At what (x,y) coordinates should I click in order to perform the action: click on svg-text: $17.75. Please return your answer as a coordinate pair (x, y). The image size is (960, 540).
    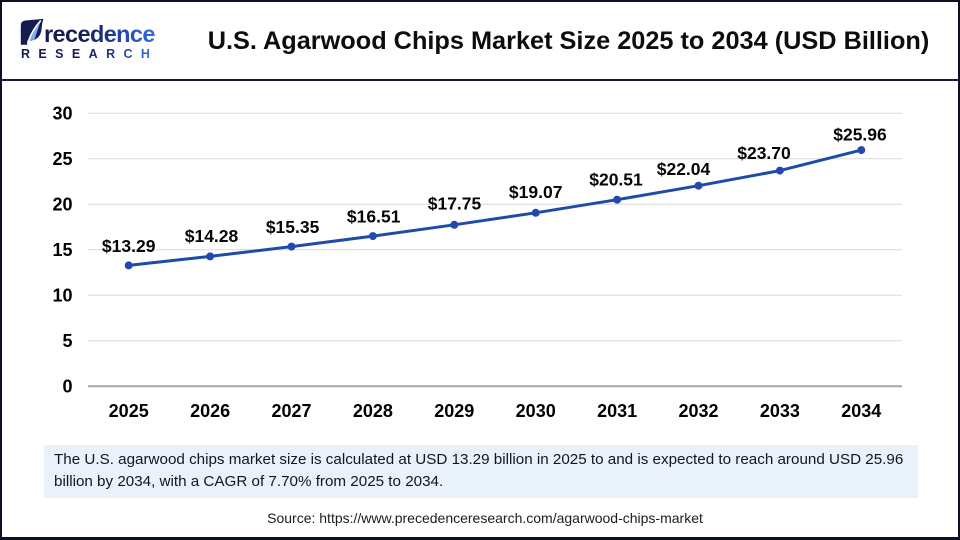
    Looking at the image, I should click on (455, 204).